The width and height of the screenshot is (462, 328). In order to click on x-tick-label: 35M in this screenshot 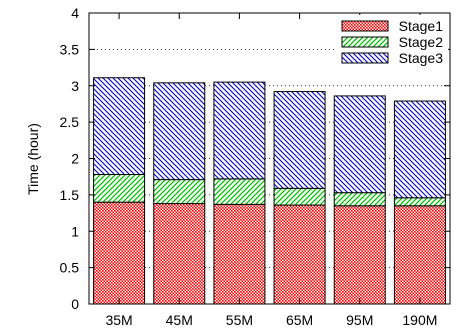, I will do `click(118, 320)`.